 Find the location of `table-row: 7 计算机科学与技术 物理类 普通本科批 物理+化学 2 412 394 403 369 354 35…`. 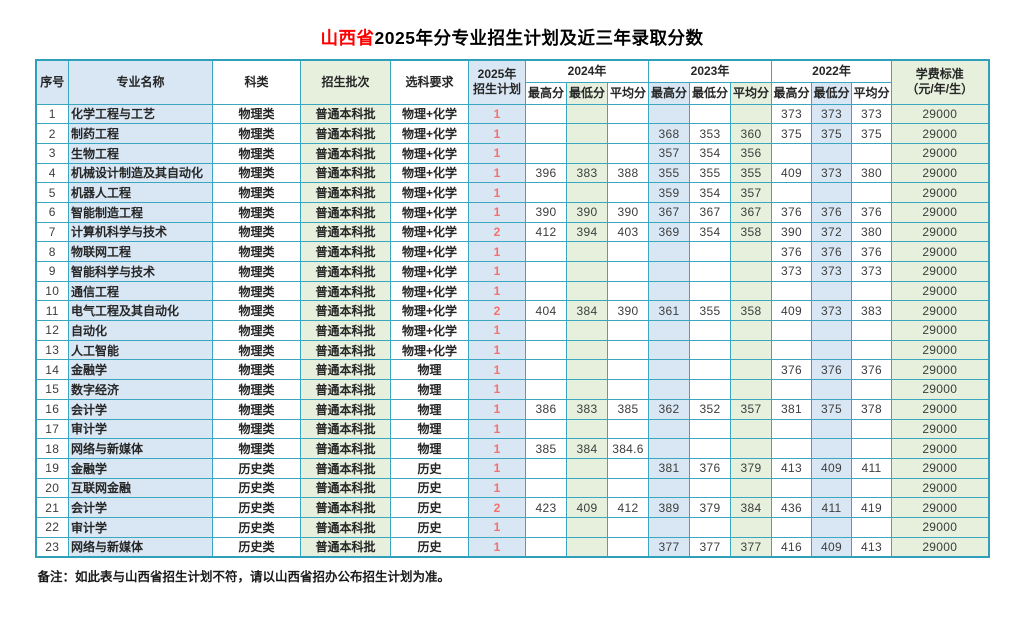

table-row: 7 计算机科学与技术 物理类 普通本科批 物理+化学 2 412 394 403 369 354 35… is located at coordinates (512, 232).